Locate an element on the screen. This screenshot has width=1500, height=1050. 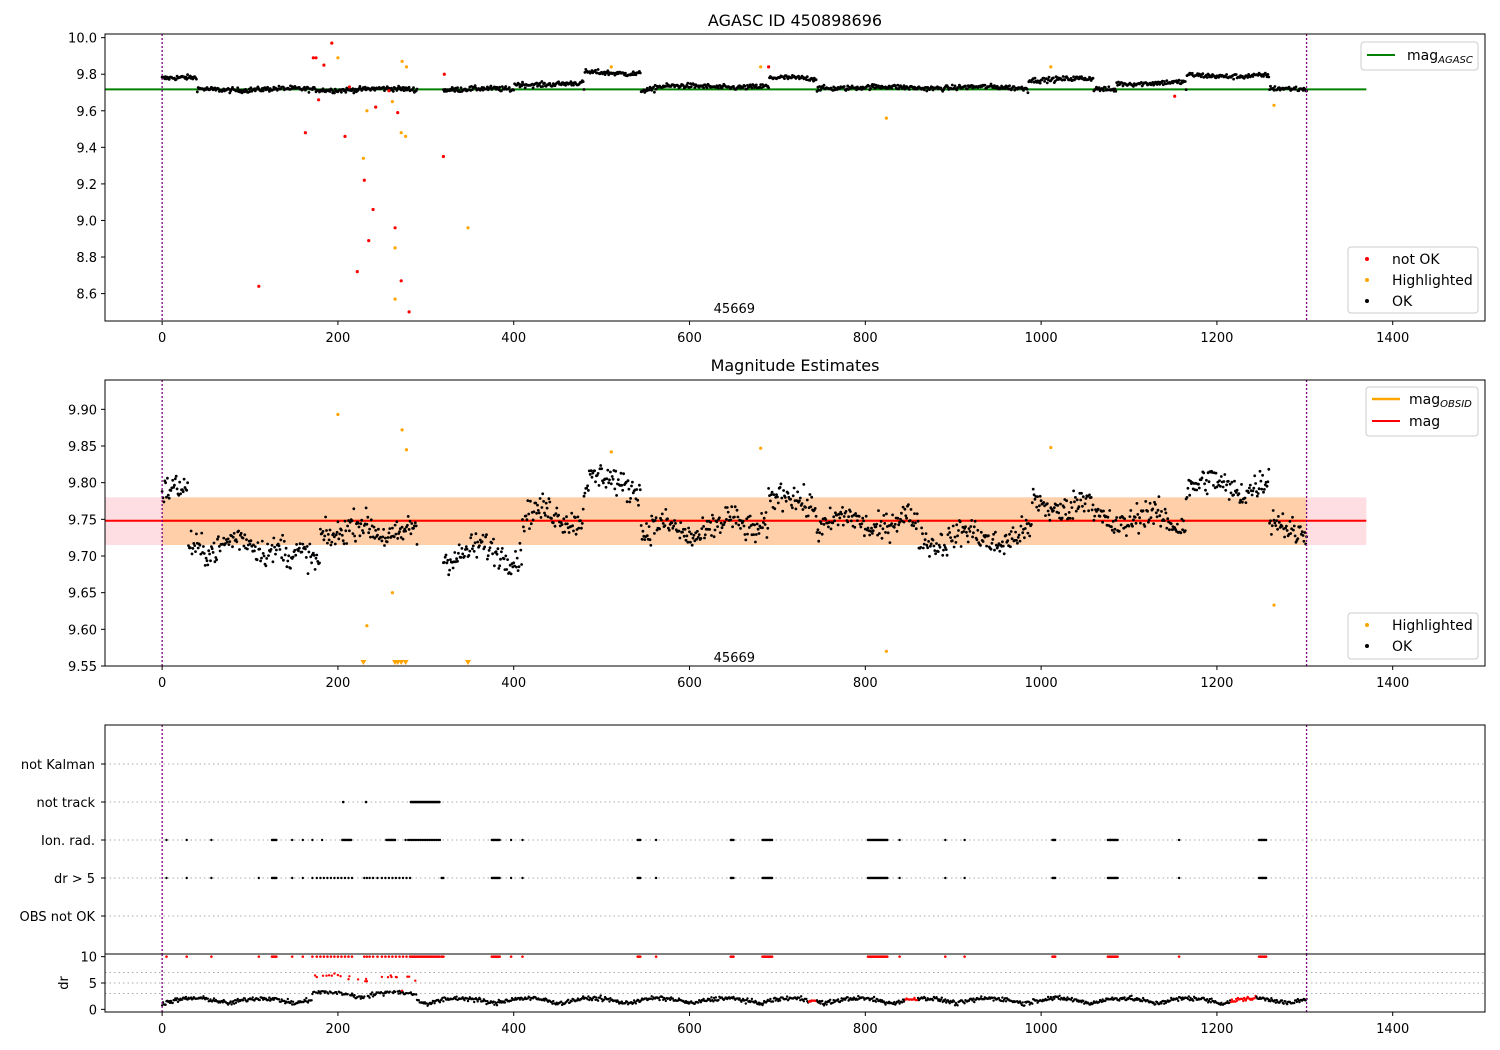
legend-not-ok-label: not OK is located at coordinates (1416, 260).